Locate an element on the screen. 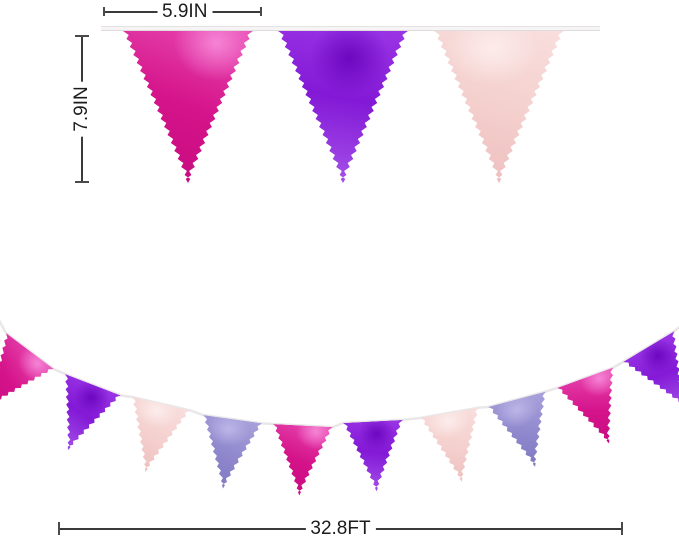 This screenshot has width=679, height=542. flag-height-dimension: 7.9IN is located at coordinates (81, 109).